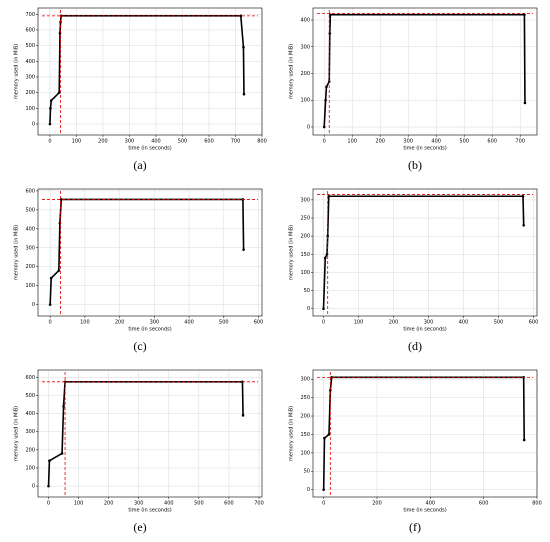  I want to click on y-tick-label: 700, so click(30, 15).